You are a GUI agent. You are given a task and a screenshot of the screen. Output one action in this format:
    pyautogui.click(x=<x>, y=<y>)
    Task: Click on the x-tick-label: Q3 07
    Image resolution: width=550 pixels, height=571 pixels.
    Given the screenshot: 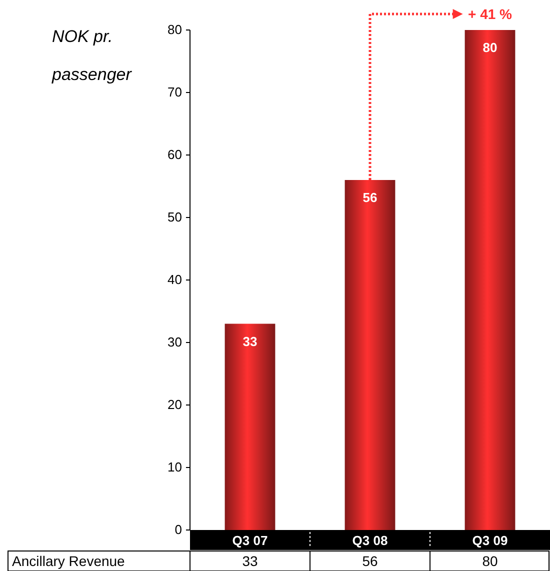 What is the action you would take?
    pyautogui.click(x=250, y=540)
    